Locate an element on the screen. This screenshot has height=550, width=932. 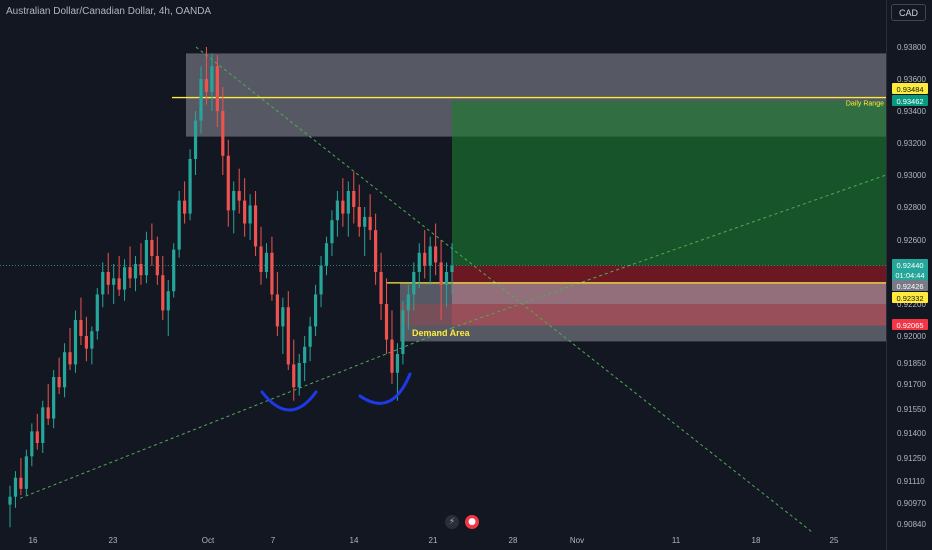
y-tick-label: 0.90840 is located at coordinates (911, 524).